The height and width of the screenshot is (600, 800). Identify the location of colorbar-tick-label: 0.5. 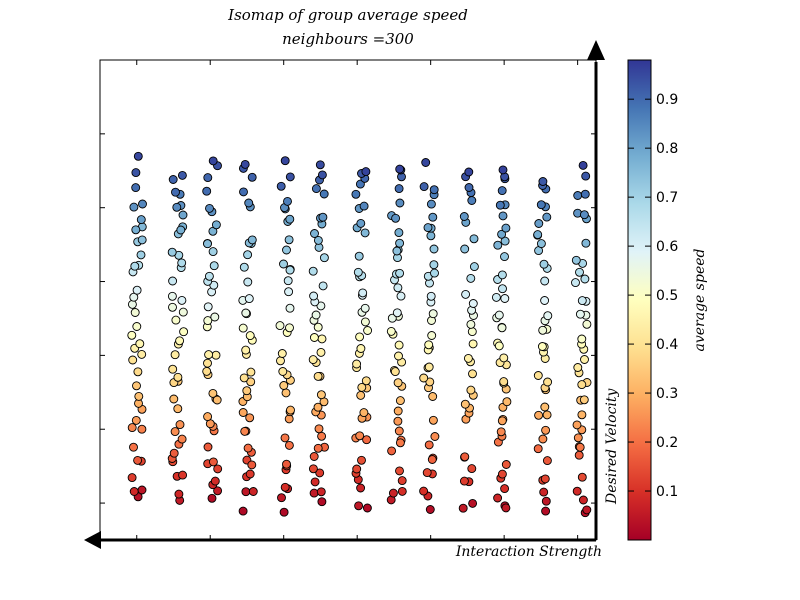
(667, 296).